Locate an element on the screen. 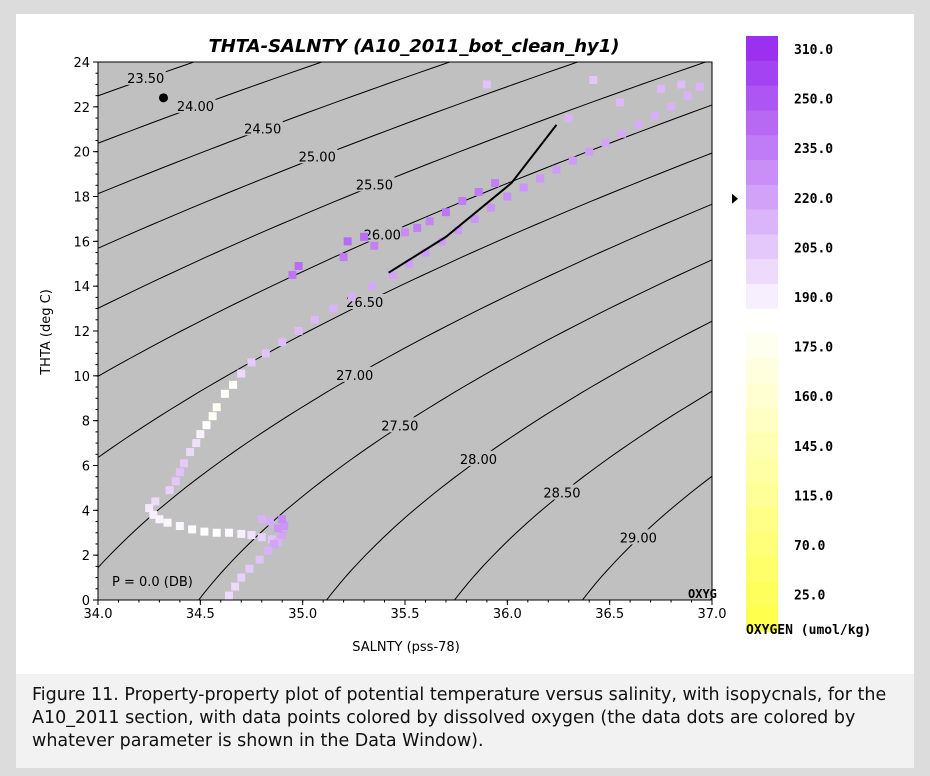 This screenshot has width=930, height=776. isolated-point is located at coordinates (163, 98).